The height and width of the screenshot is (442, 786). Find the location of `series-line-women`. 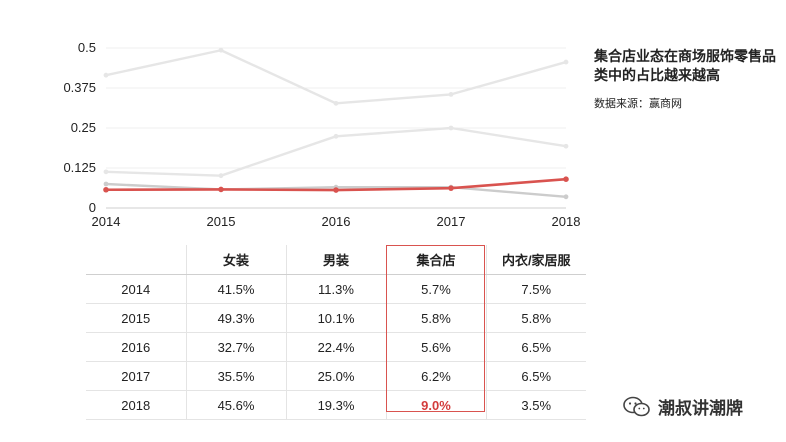

series-line-women is located at coordinates (336, 77).